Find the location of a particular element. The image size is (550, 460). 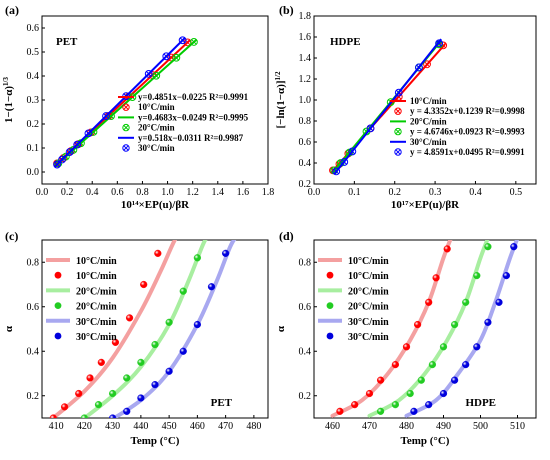

x-tick-label: 1.2 is located at coordinates (192, 192).